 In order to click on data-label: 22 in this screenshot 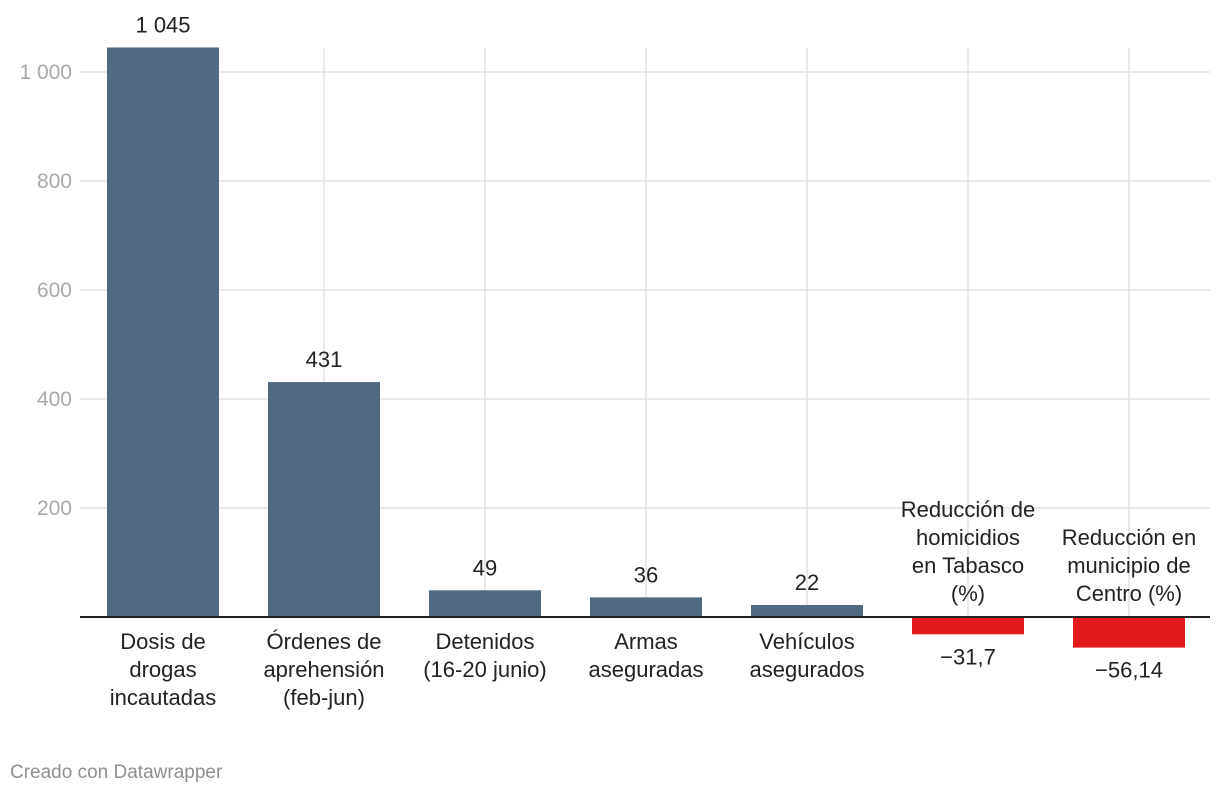, I will do `click(807, 582)`.